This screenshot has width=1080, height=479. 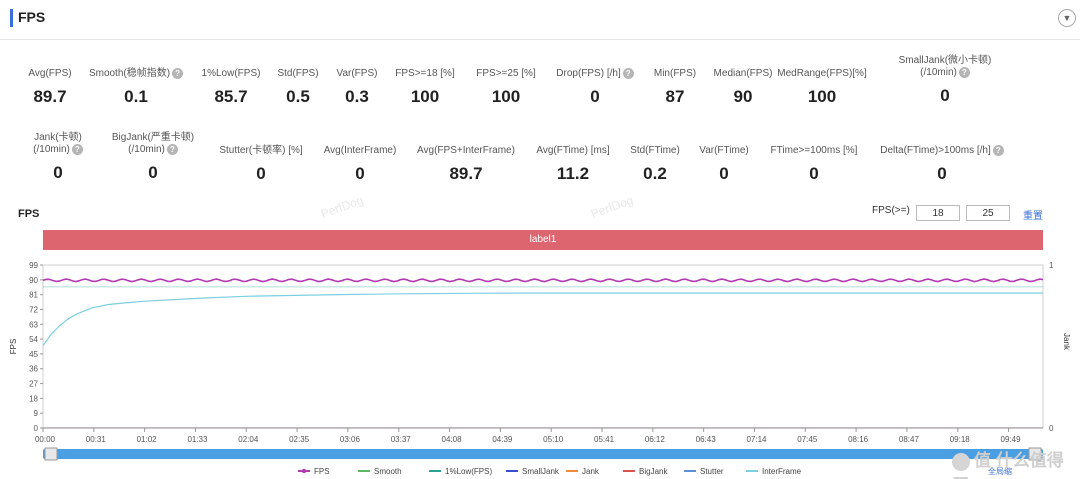 What do you see at coordinates (706, 439) in the screenshot?
I see `x-tick-label: 06:43` at bounding box center [706, 439].